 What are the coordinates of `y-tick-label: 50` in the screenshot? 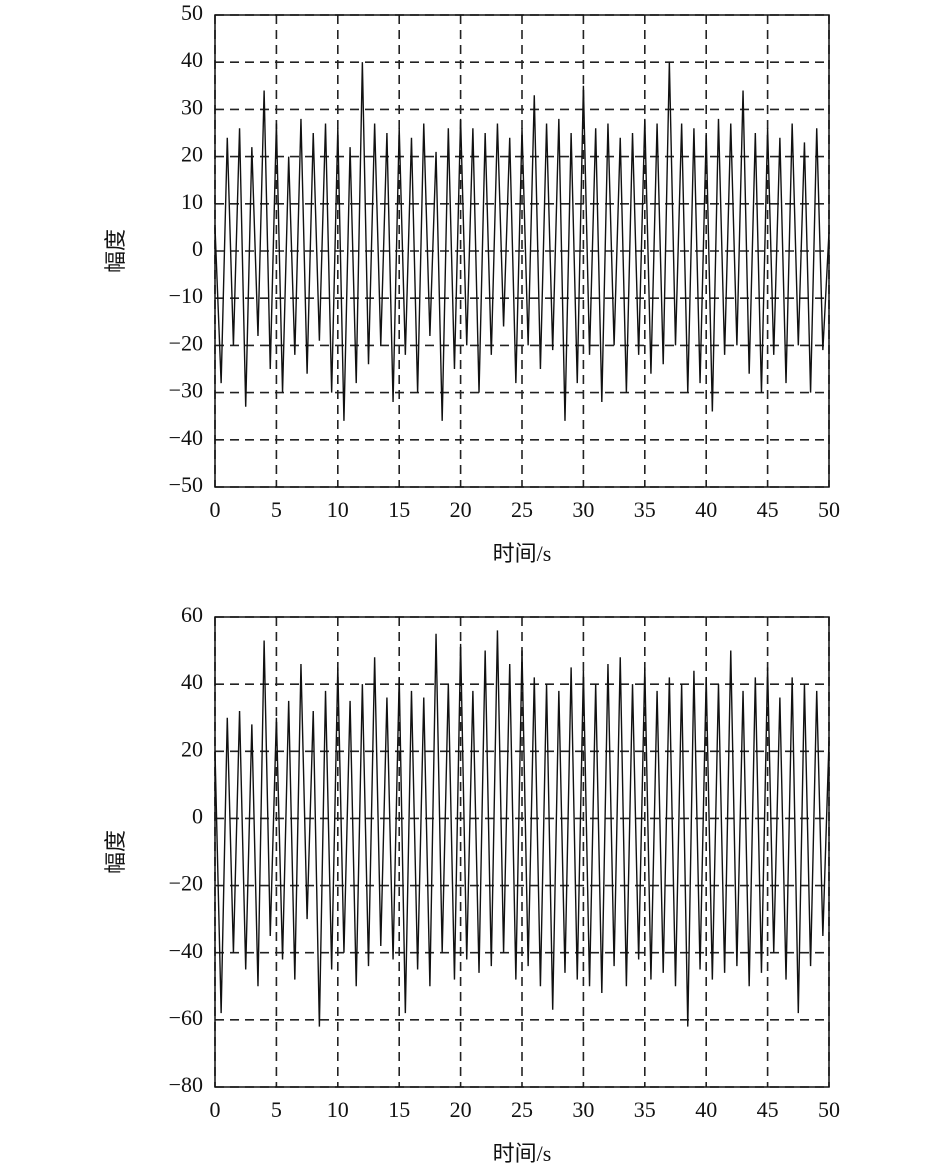 It's located at (192, 12).